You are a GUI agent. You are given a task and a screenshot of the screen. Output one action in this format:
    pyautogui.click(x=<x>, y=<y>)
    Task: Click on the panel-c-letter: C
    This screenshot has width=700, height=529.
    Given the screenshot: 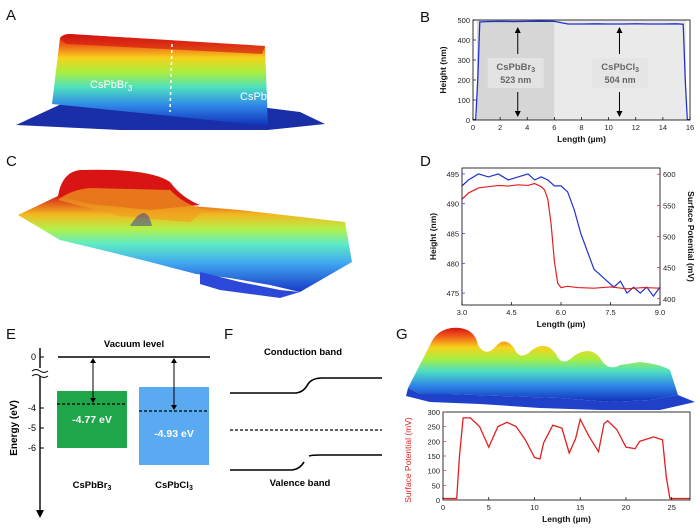 What is the action you would take?
    pyautogui.click(x=11, y=161)
    